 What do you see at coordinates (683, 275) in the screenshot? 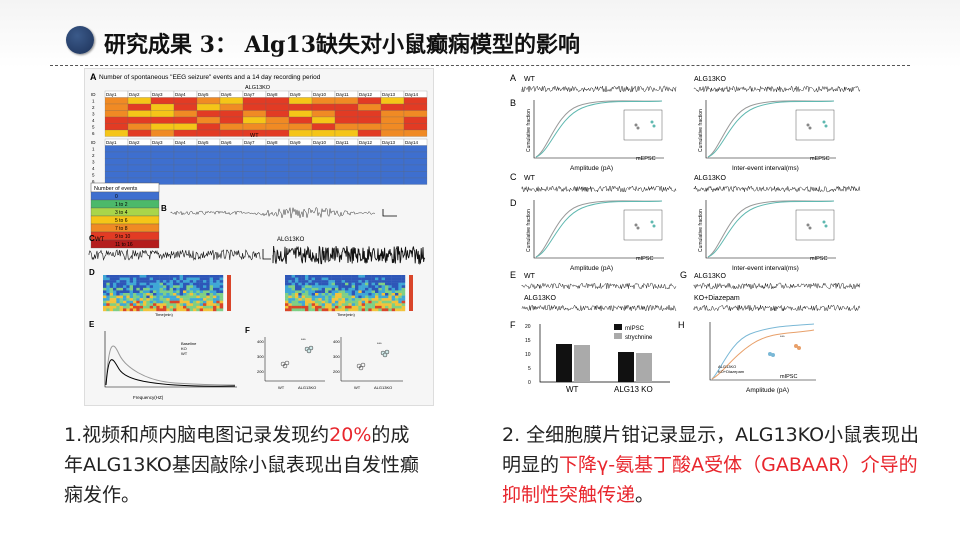
I see `svg-text: G` at bounding box center [683, 275].